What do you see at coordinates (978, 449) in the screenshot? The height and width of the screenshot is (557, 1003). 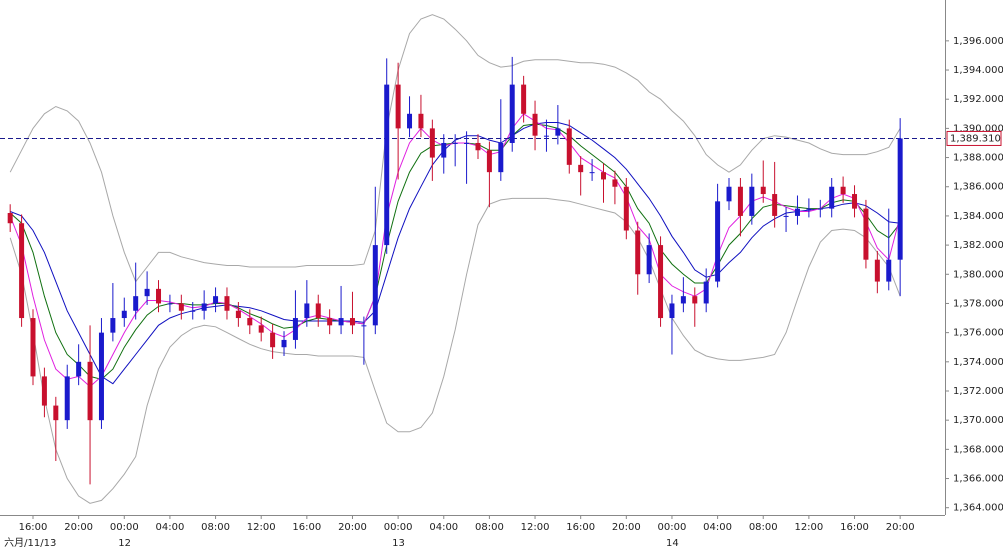 I see `y-tick-label: 1,368.000` at bounding box center [978, 449].